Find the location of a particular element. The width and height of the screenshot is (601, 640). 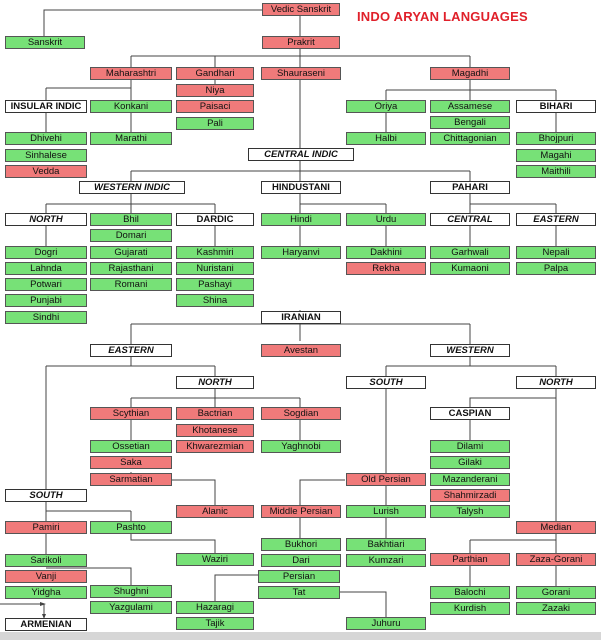

node-khotanese: Khotanese is located at coordinates (215, 430).